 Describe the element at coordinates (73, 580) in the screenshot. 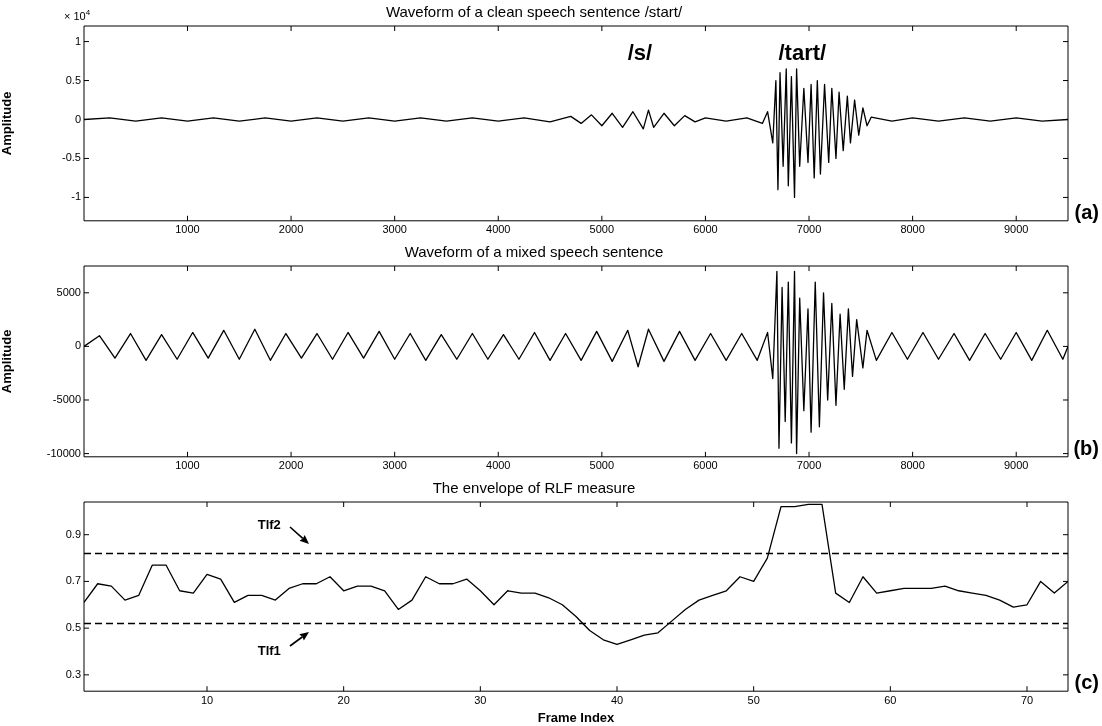

I see `y-tick-label: 0.7` at that location.